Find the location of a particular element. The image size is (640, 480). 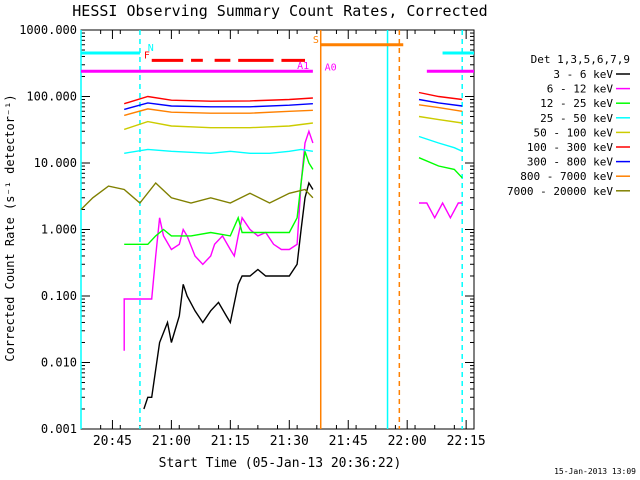

flag-bar-label: N is located at coordinates (151, 48).